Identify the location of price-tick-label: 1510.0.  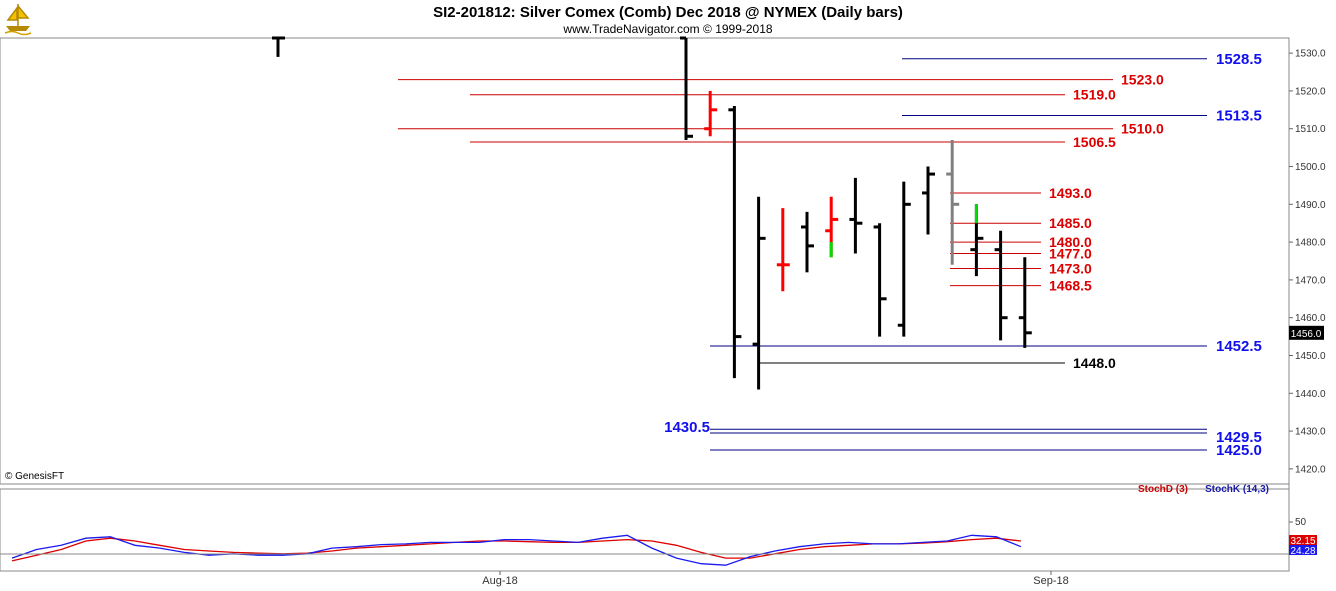
(1310, 129).